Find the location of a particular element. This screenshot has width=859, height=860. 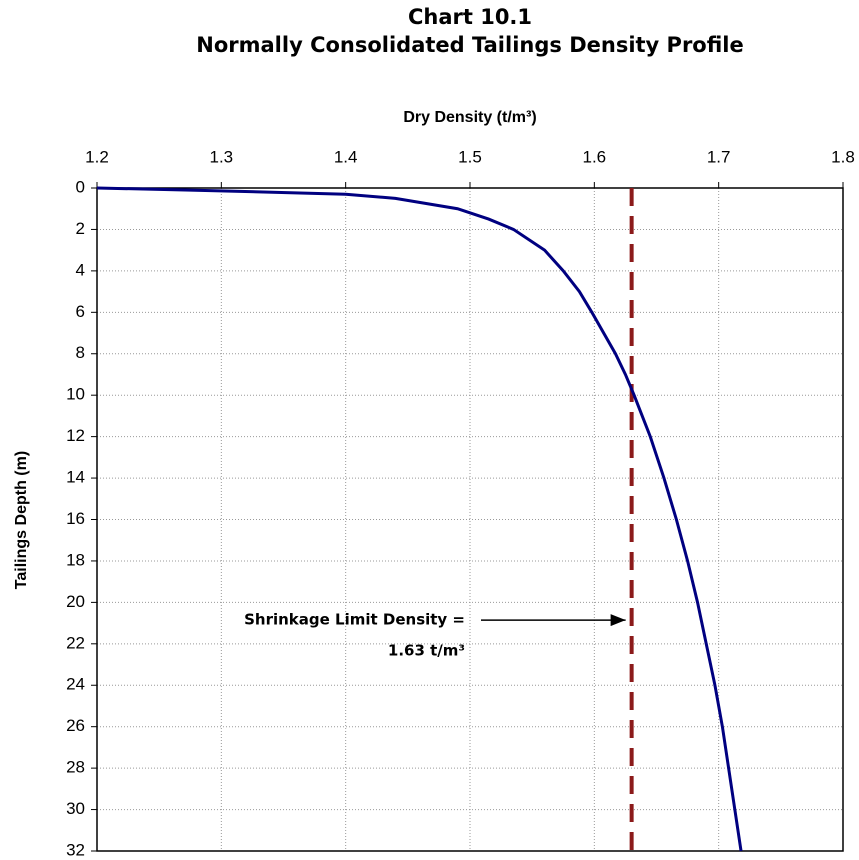

y-tick-label: 16 is located at coordinates (75, 518).